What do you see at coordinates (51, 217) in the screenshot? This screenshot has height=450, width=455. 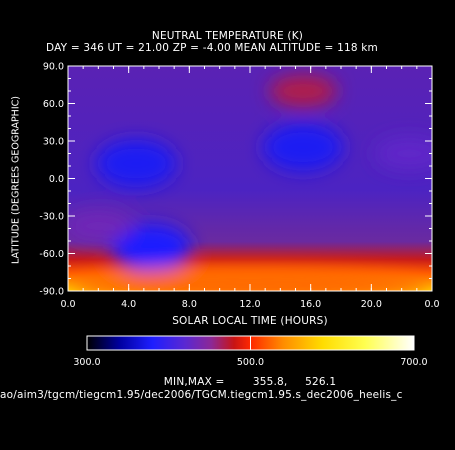 I see `y-tick-label: -30.0` at bounding box center [51, 217].